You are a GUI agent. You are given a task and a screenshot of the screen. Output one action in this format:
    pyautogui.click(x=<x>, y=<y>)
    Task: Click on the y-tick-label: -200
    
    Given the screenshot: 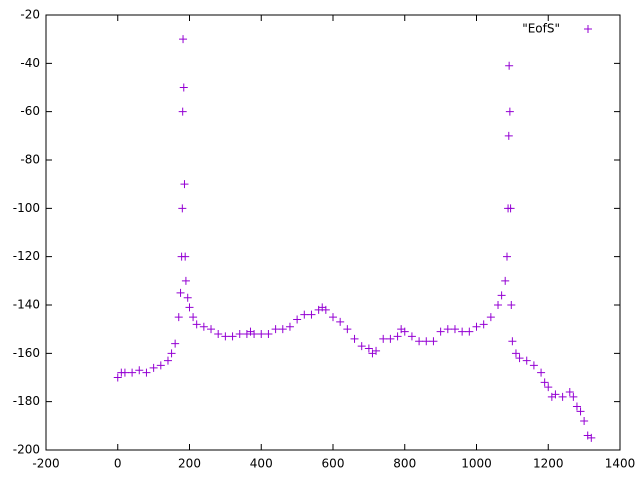 What is the action you would take?
    pyautogui.click(x=26, y=450)
    